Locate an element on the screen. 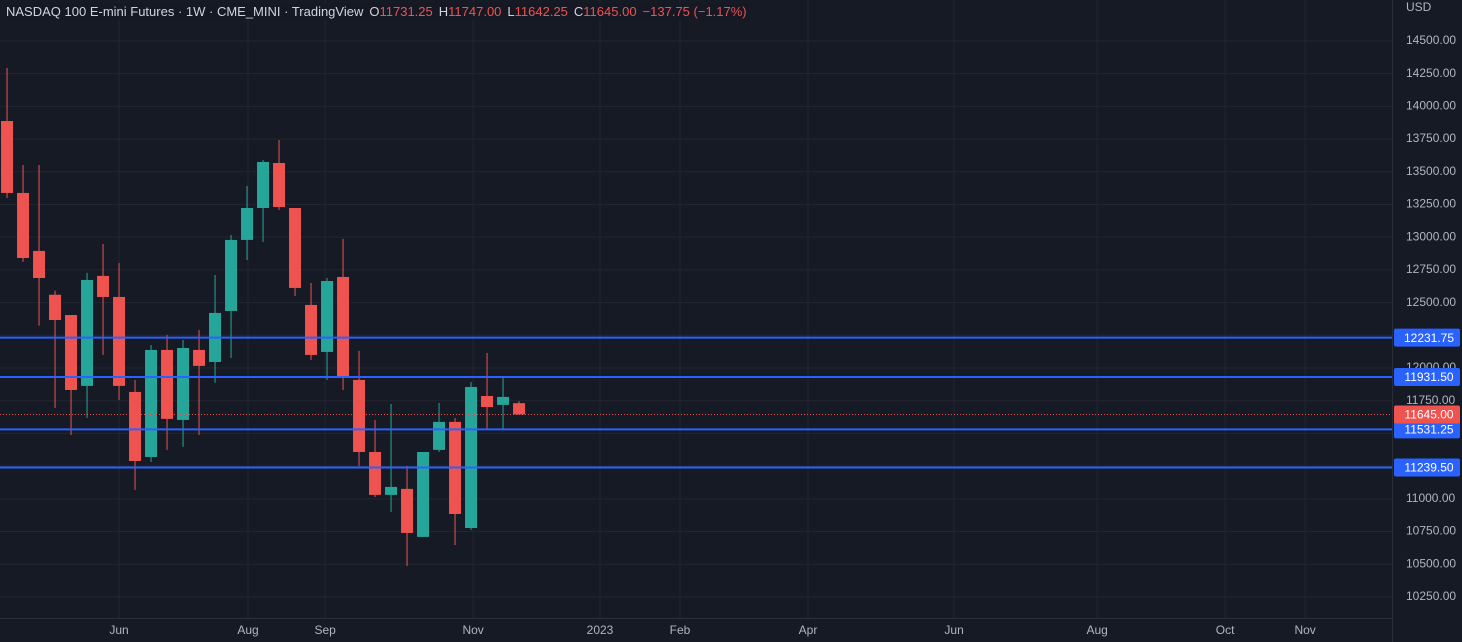 This screenshot has width=1462, height=642. o-value: 11731.25 is located at coordinates (406, 11).